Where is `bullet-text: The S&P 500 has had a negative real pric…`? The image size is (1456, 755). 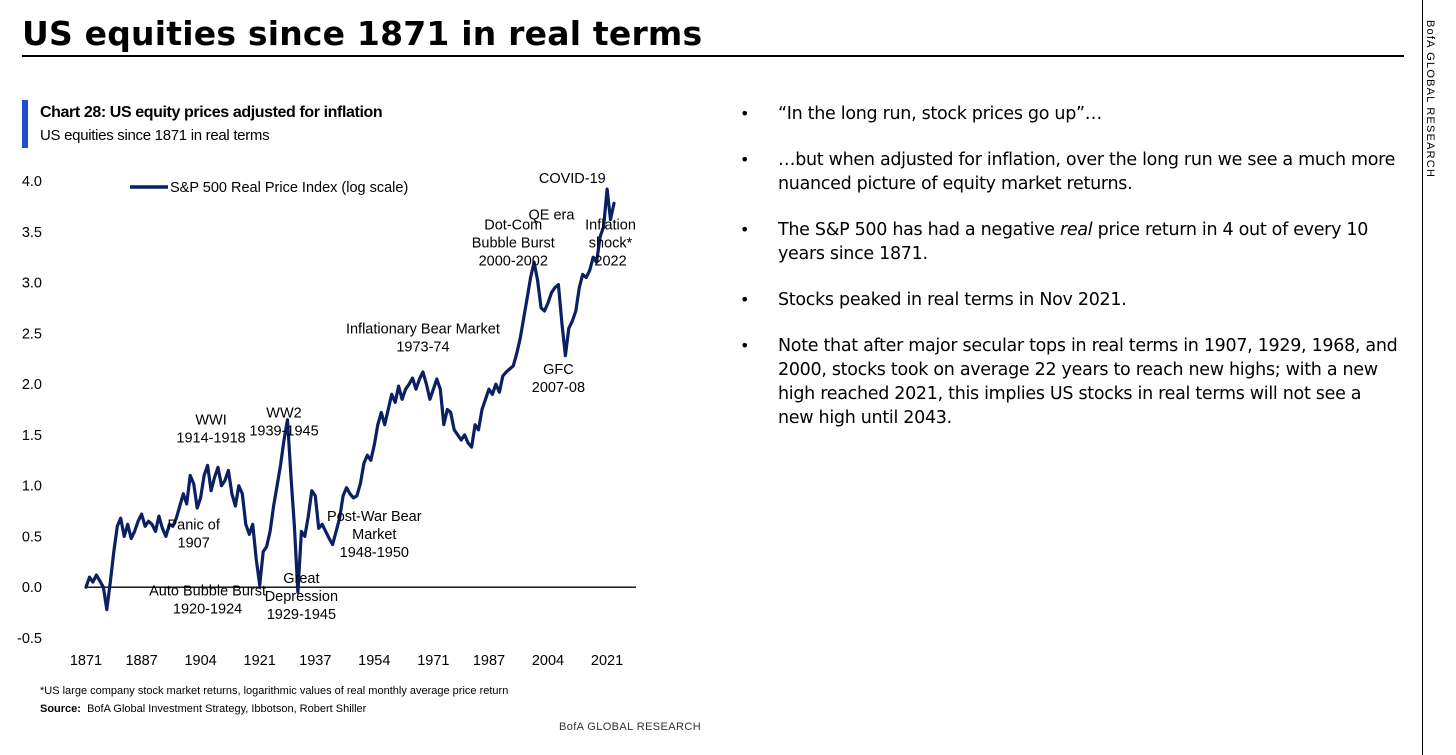 bullet-text: The S&P 500 has had a negative real pric… is located at coordinates (1089, 242).